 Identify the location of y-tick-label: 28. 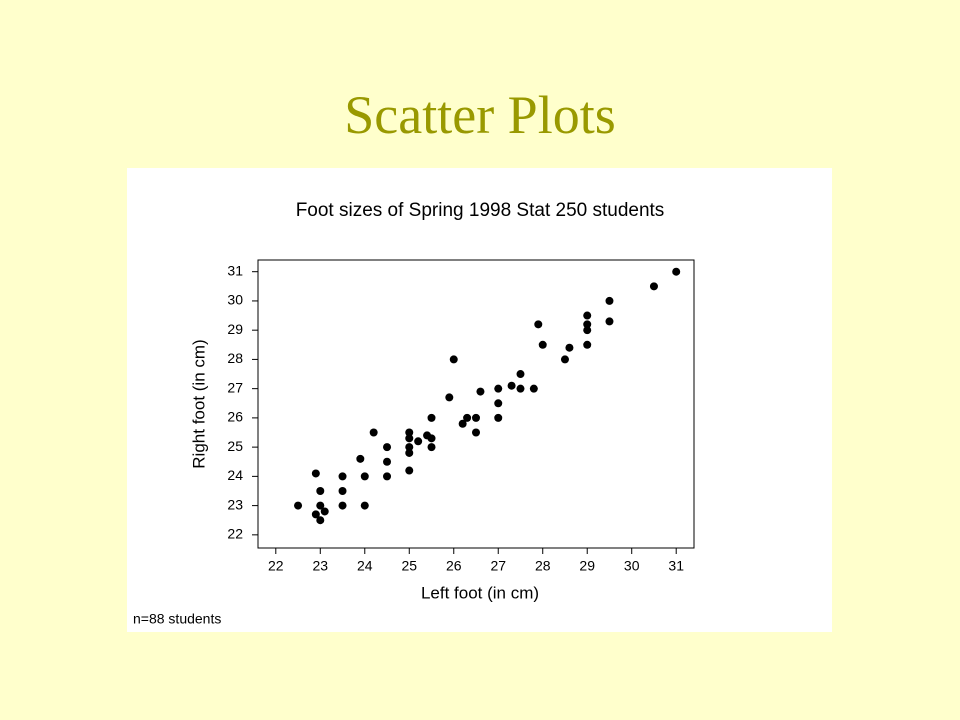
(235, 358).